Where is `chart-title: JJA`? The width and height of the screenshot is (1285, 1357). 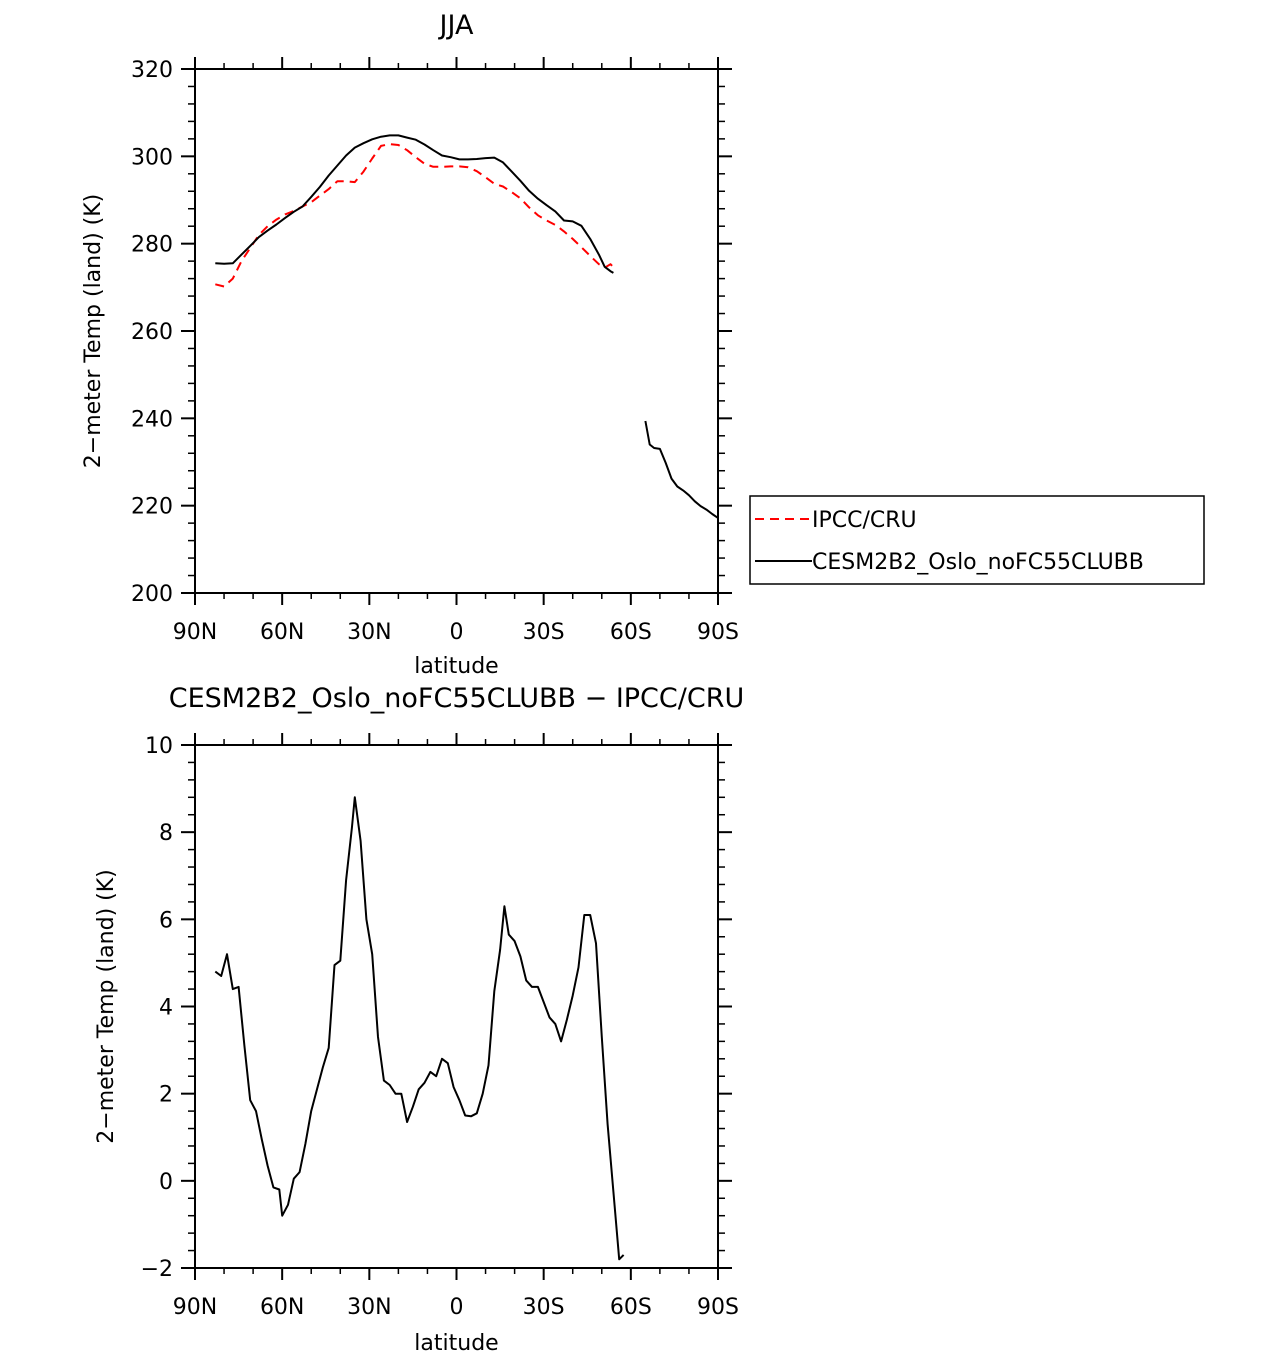
chart-title: JJA is located at coordinates (456, 25).